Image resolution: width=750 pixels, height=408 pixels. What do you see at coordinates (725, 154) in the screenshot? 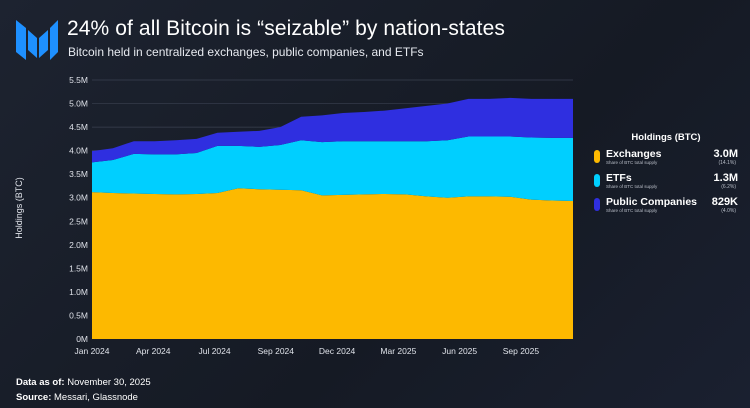
I see `legend-value: 3.0M` at bounding box center [725, 154].